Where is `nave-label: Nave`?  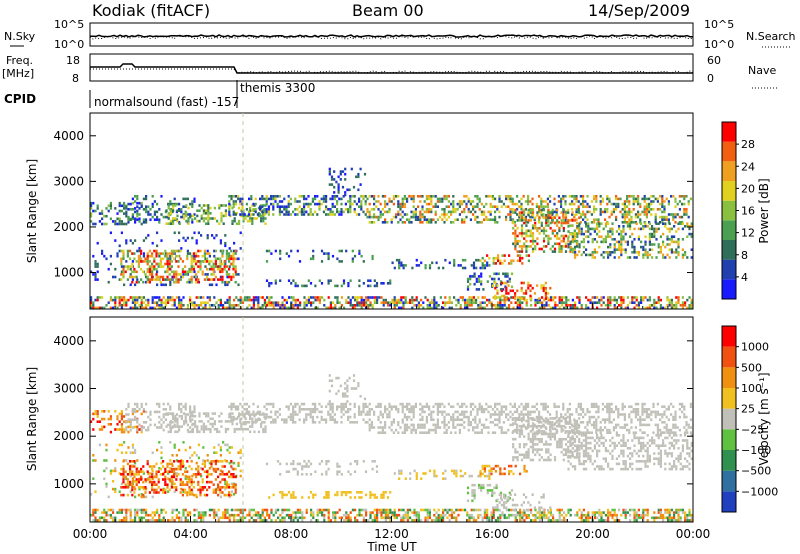
nave-label: Nave is located at coordinates (762, 70).